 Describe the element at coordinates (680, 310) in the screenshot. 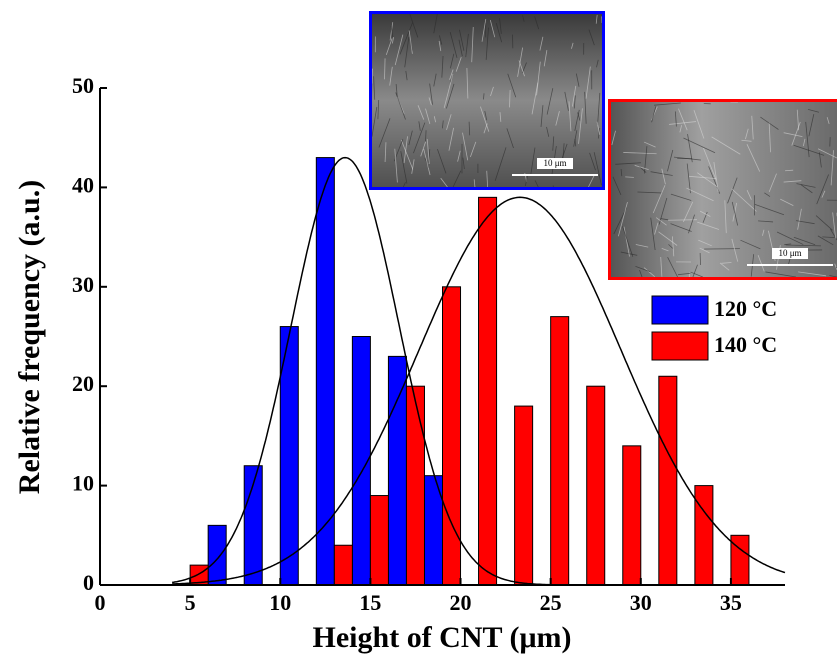

I see `legend-swatch` at that location.